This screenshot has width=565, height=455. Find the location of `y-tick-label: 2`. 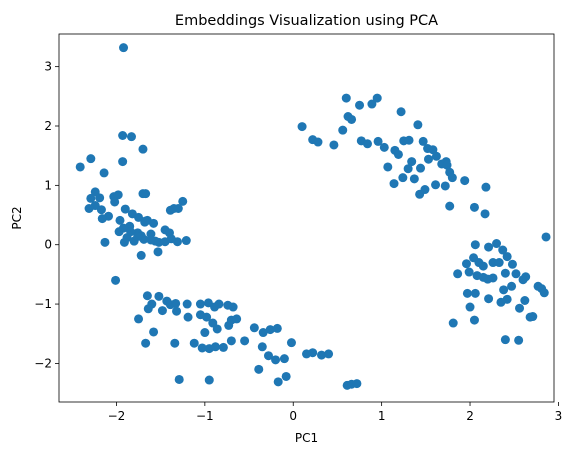

y-tick-label: 2 is located at coordinates (48, 126).